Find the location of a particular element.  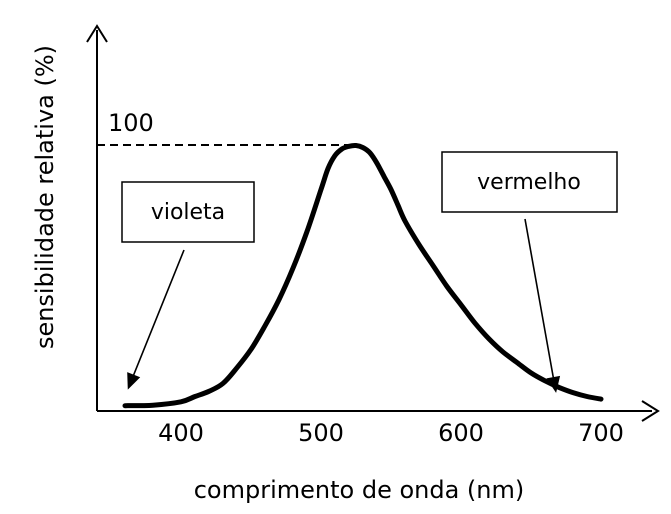

x-axis-arrow-icon is located at coordinates (650, 411).